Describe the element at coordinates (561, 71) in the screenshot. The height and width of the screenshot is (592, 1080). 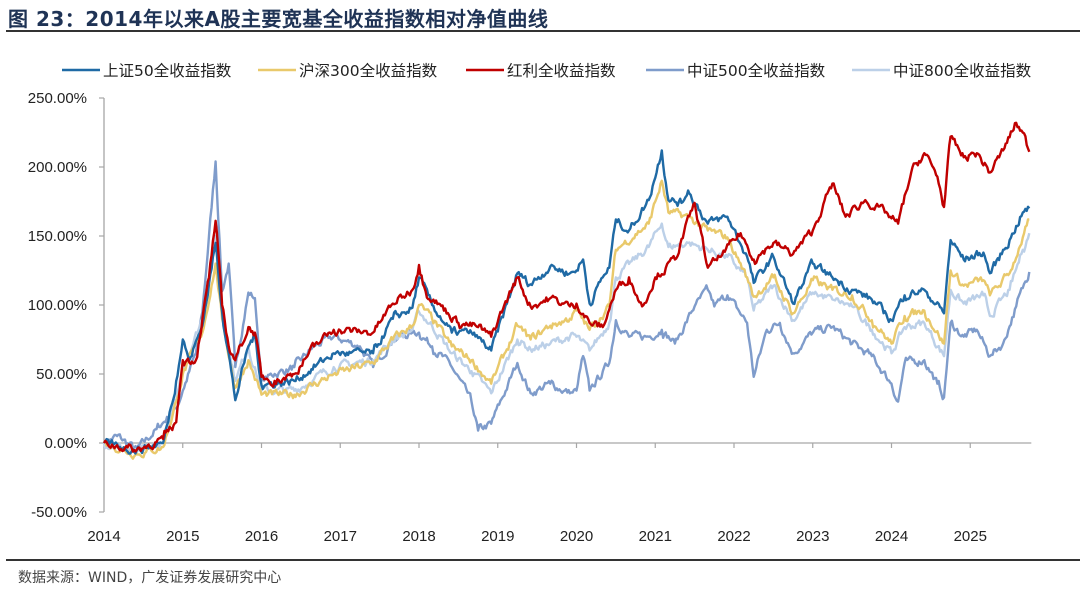
I see `legend-label: 红利全收益指数` at that location.